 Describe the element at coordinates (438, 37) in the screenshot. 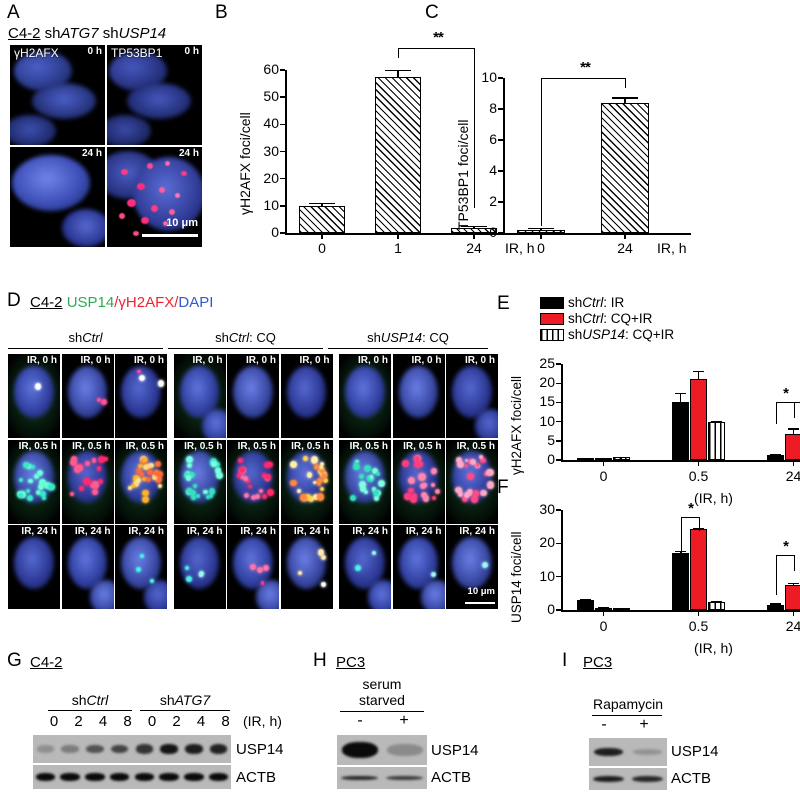

I see `significance-star: **` at that location.